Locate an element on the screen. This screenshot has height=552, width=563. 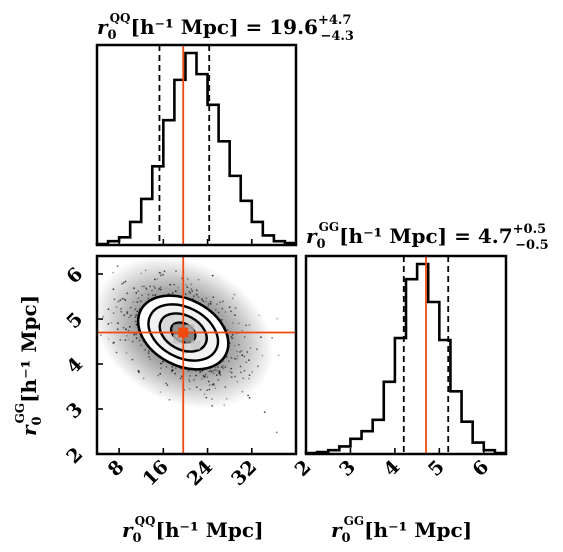
xlabel-rqq-unit: [h⁻¹ Mpc] is located at coordinates (210, 530).